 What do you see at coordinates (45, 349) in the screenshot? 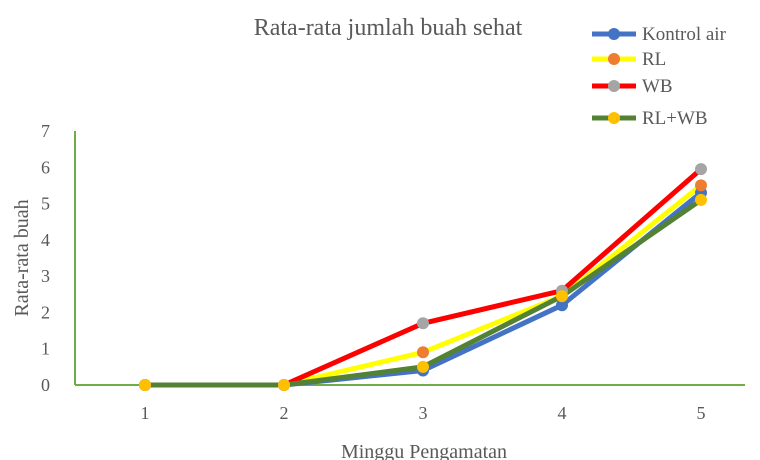
I see `y-tick-label: 1` at bounding box center [45, 349].